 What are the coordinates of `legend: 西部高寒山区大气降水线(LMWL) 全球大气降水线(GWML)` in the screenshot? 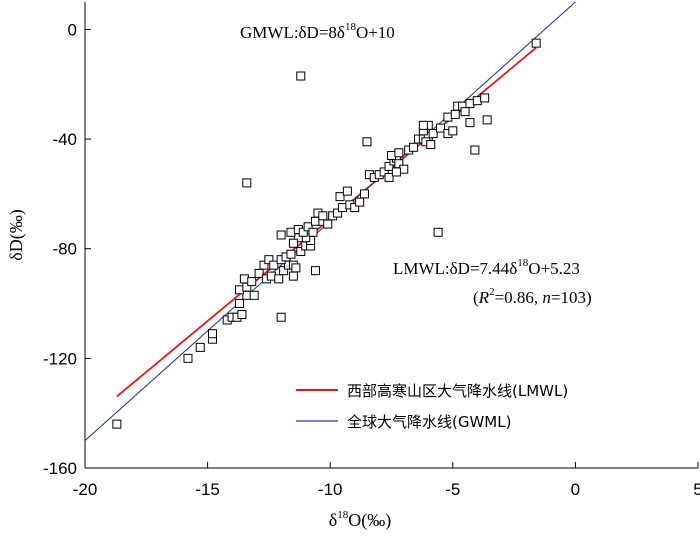 It's located at (432, 406).